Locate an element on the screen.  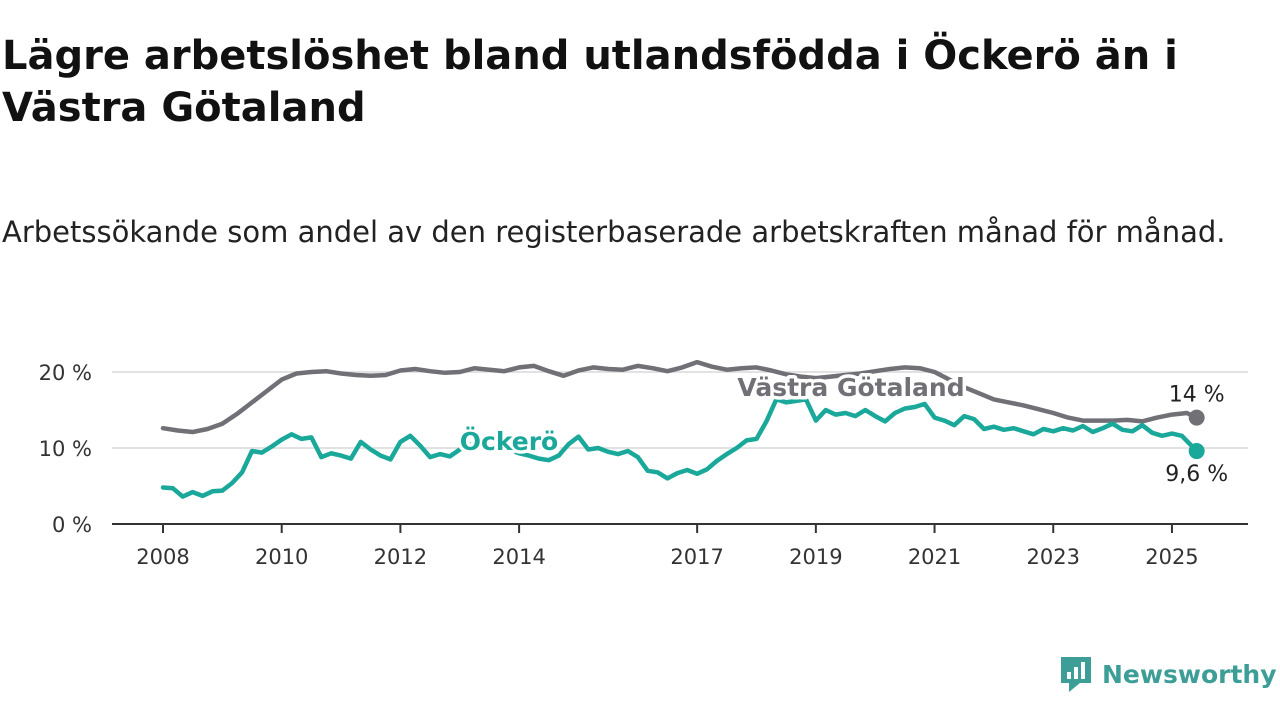
series-label-ockero: Öckerö is located at coordinates (509, 441).